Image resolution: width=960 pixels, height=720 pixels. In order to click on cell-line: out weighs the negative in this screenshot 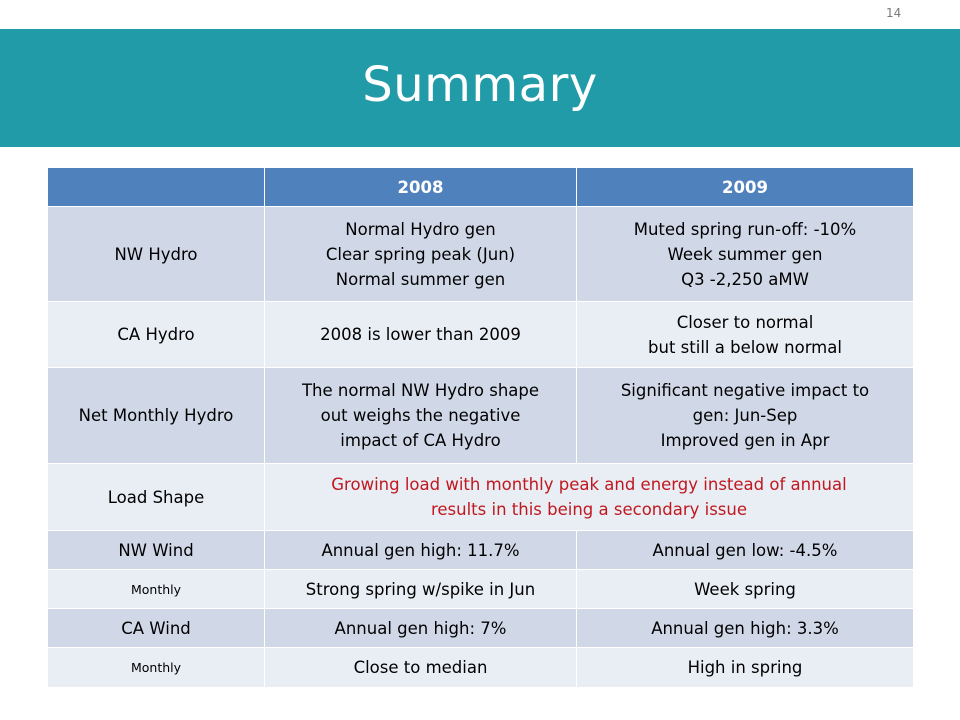, I will do `click(420, 415)`.